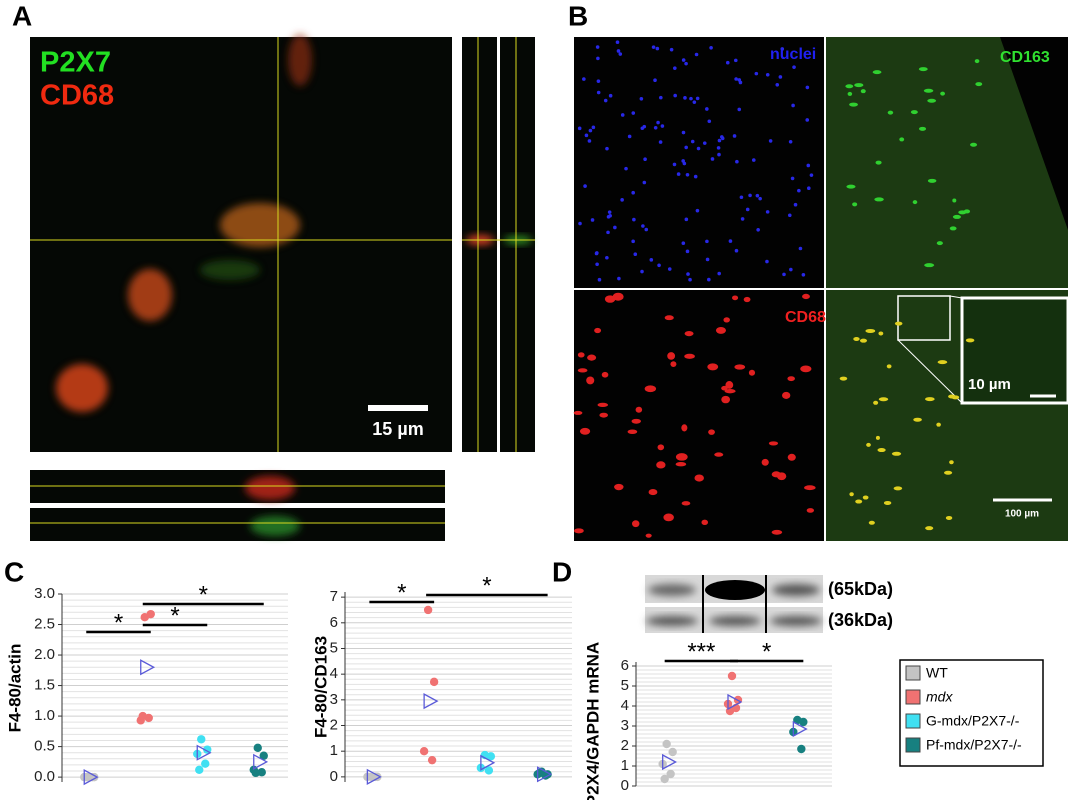  What do you see at coordinates (44, 654) in the screenshot?
I see `y-tick-label: 2.0` at bounding box center [44, 654].